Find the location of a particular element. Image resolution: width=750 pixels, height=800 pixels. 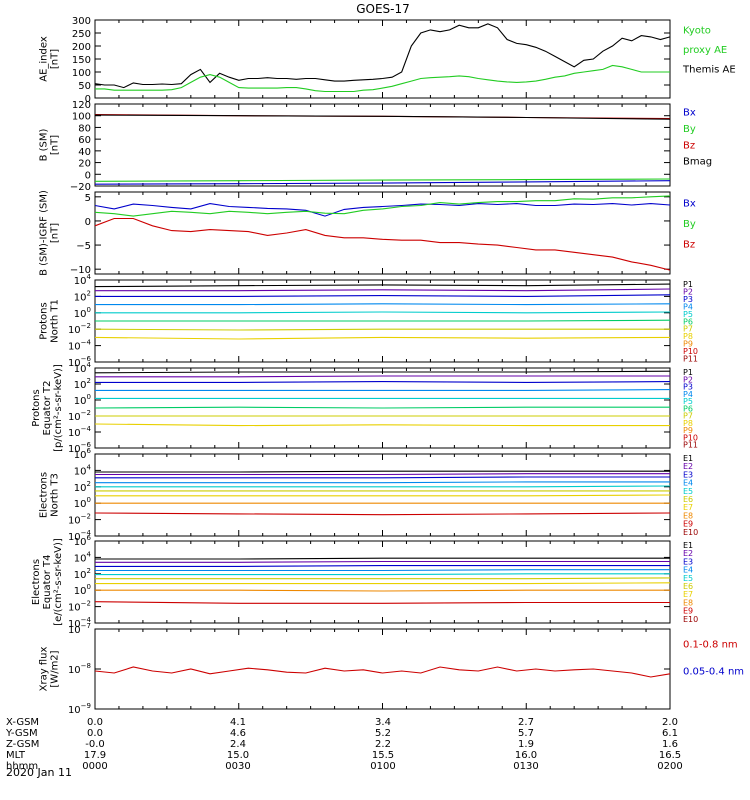

y-tick-label: −10 is located at coordinates (80, 270).